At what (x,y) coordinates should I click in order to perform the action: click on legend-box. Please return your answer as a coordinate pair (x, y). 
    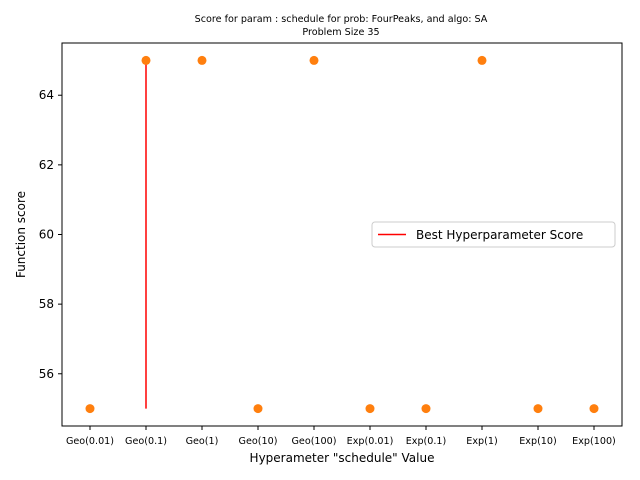
    Looking at the image, I should click on (493, 234).